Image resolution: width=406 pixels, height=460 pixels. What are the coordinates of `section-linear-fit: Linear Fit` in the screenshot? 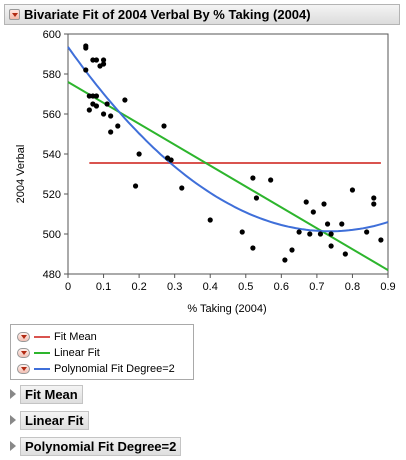 It's located at (49, 420).